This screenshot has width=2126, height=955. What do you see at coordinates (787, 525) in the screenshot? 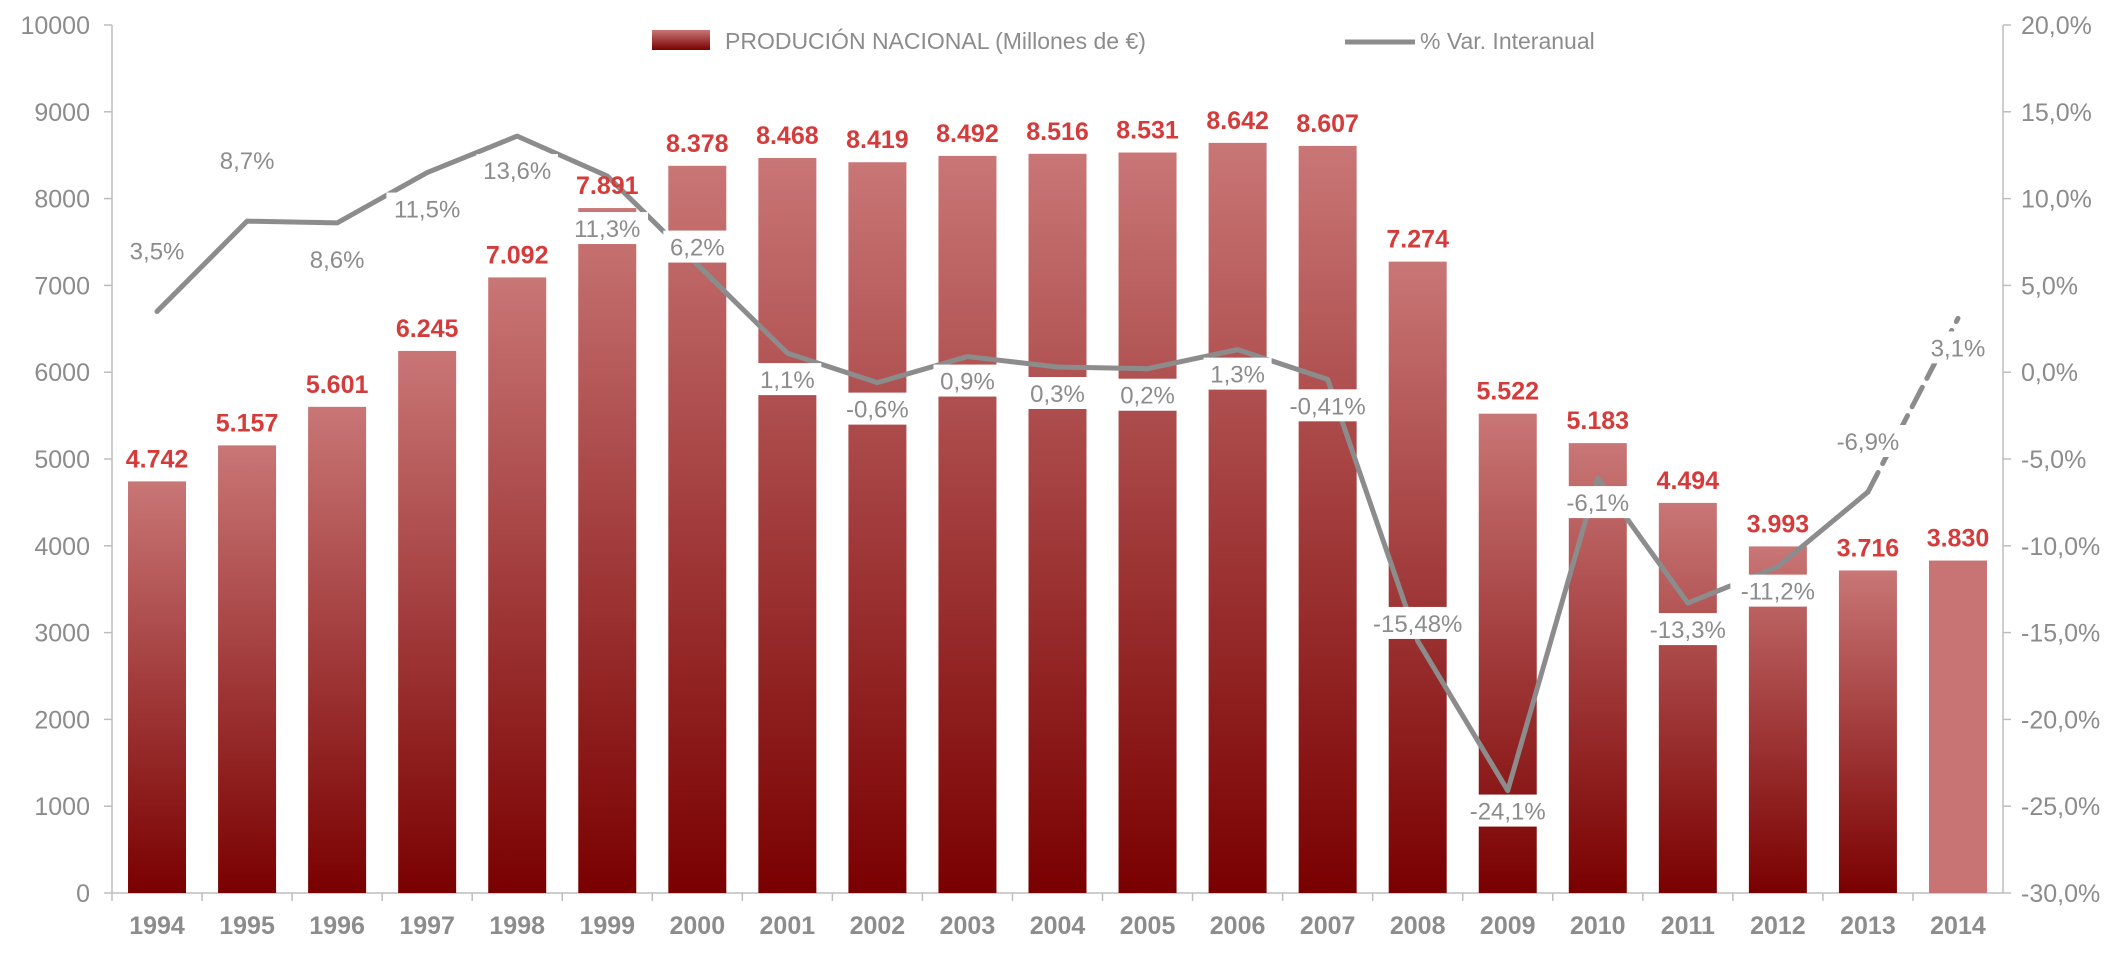
I see `bar-2001` at bounding box center [787, 525].